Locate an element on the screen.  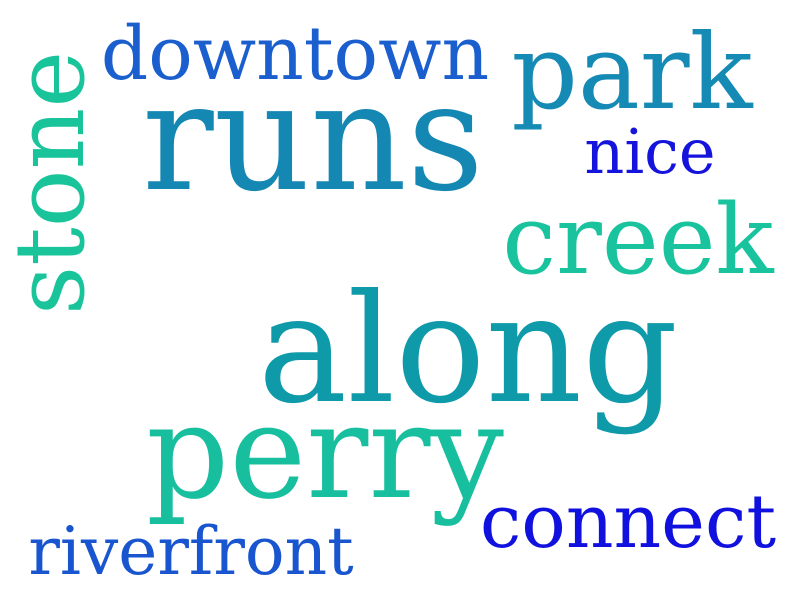
word-runs: runs is located at coordinates (313, 138).